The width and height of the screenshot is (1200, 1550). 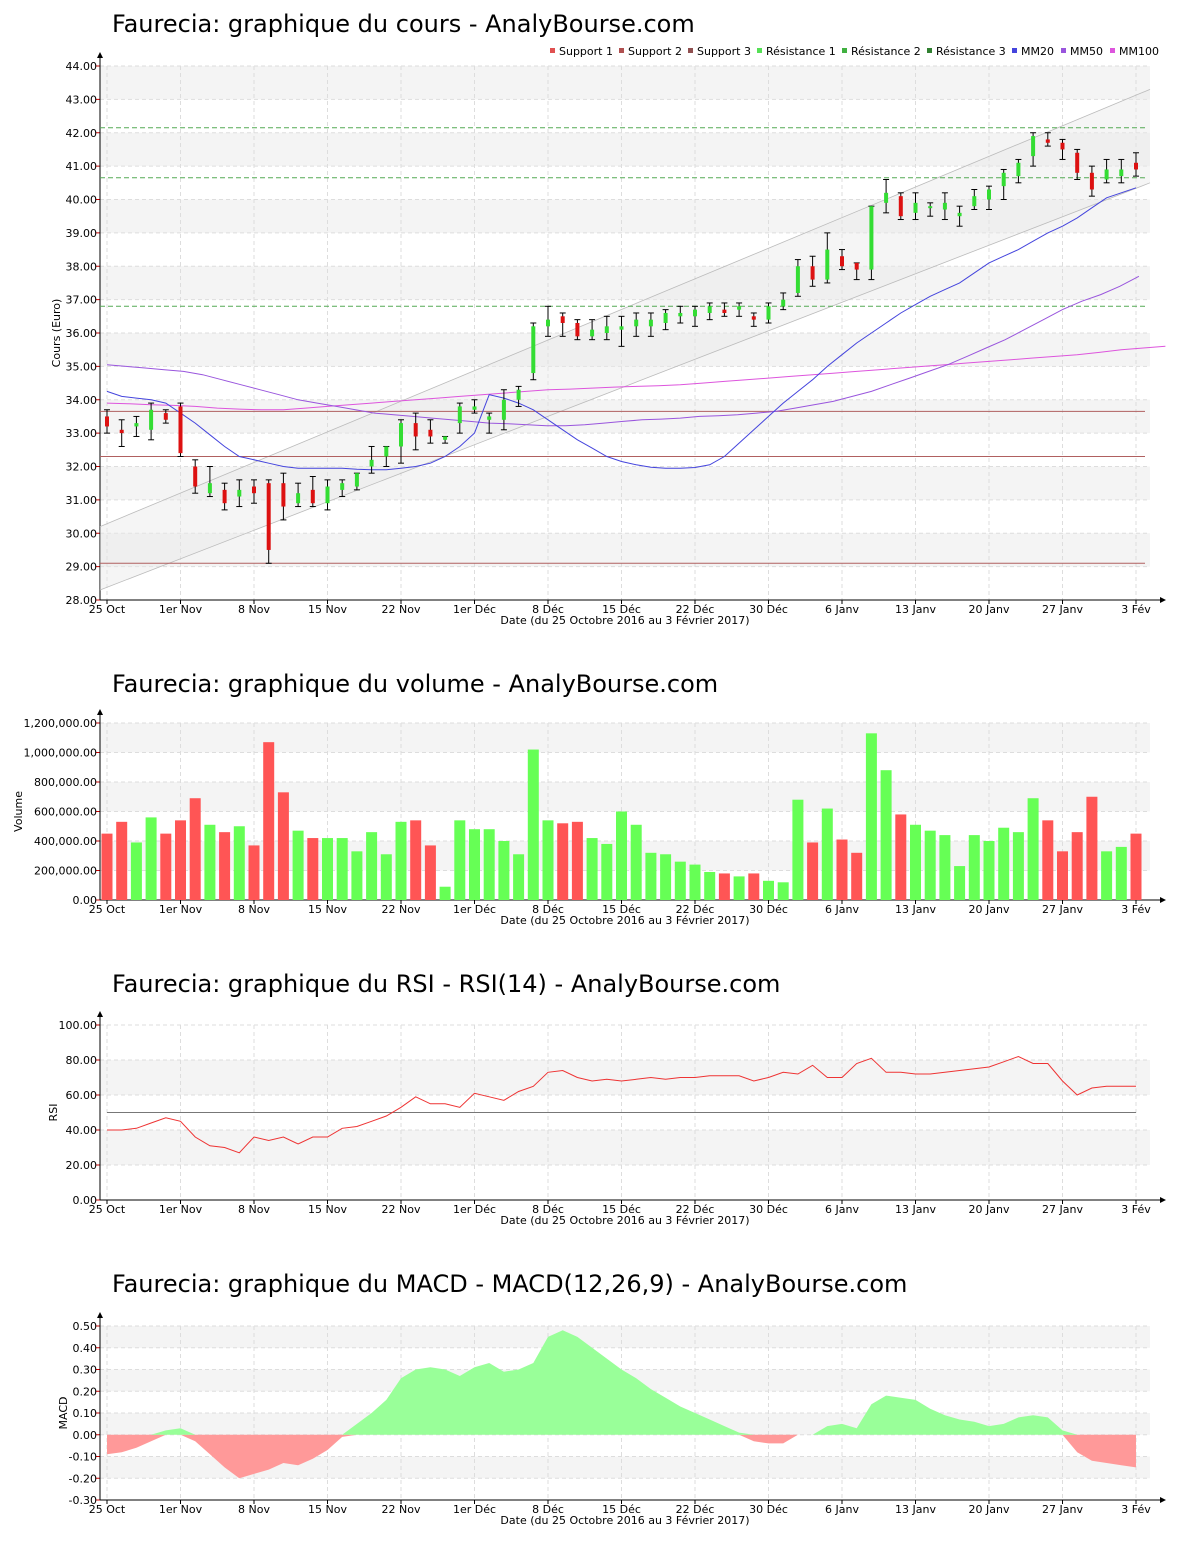 I want to click on x-tick-label: 1er Nov, so click(x=181, y=1509).